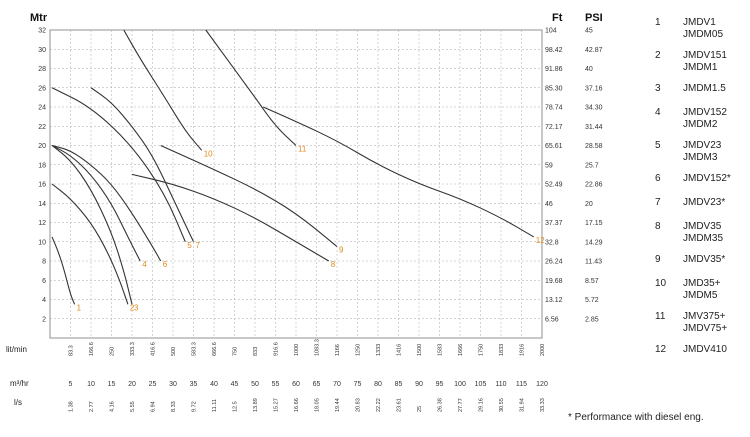  What do you see at coordinates (165, 264) in the screenshot?
I see `curve-label-6: 6` at bounding box center [165, 264].